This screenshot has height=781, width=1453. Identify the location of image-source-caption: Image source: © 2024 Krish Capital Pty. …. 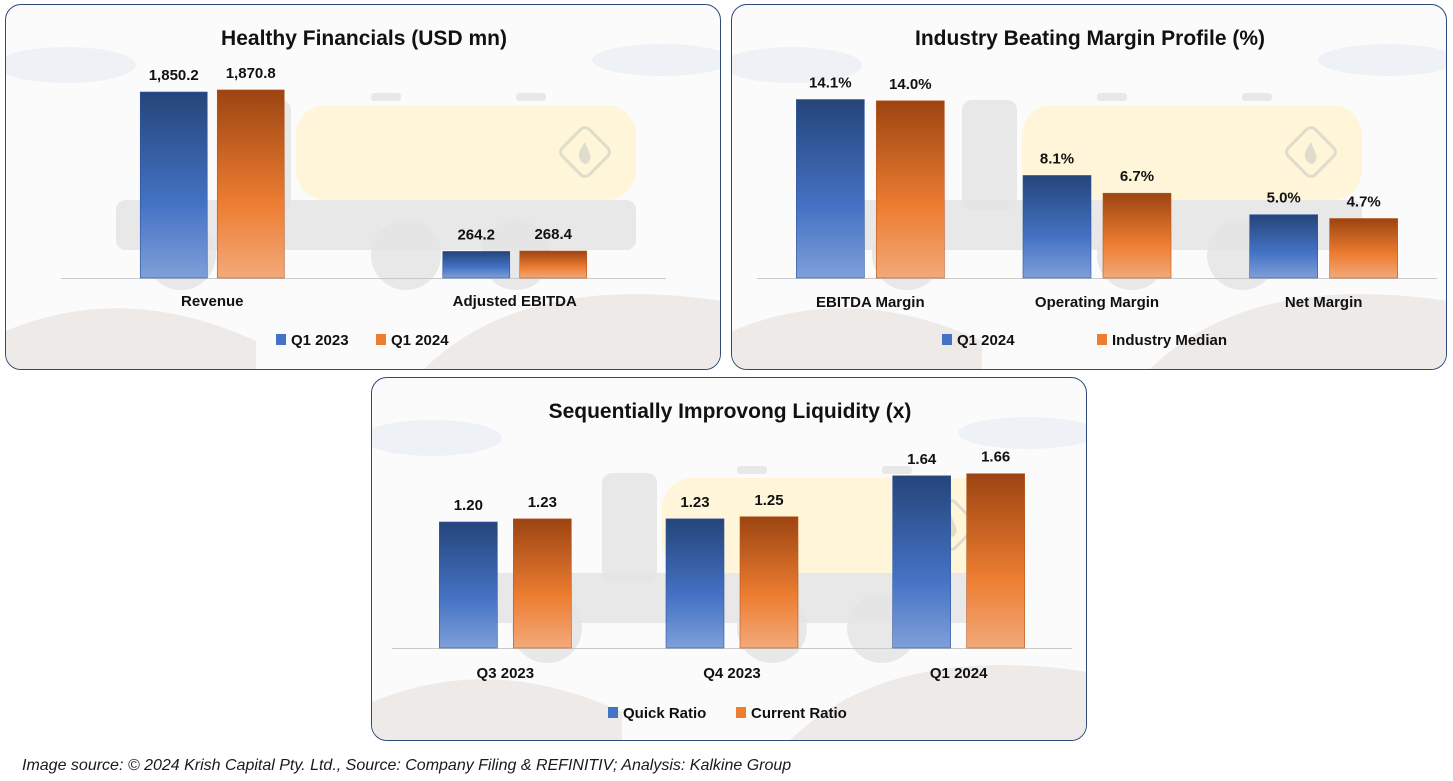
(407, 765).